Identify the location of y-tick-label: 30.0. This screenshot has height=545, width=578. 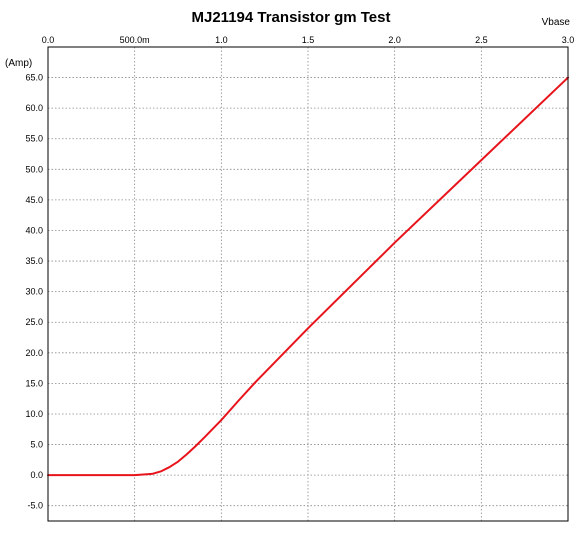
(34, 292).